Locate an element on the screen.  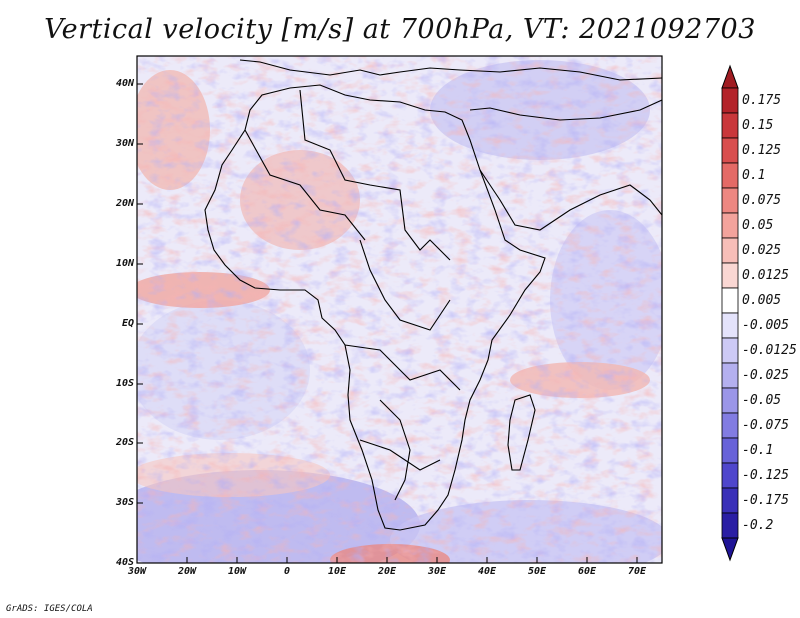
lat-label: 20S is located at coordinates (124, 442).